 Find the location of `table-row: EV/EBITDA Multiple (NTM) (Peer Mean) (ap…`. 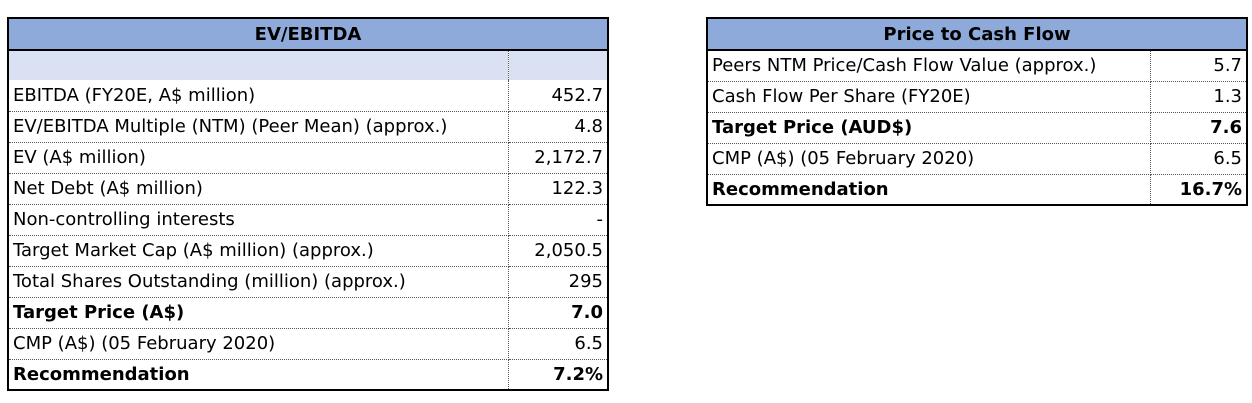

table-row: EV/EBITDA Multiple (NTM) (Peer Mean) (ap… is located at coordinates (308, 127).